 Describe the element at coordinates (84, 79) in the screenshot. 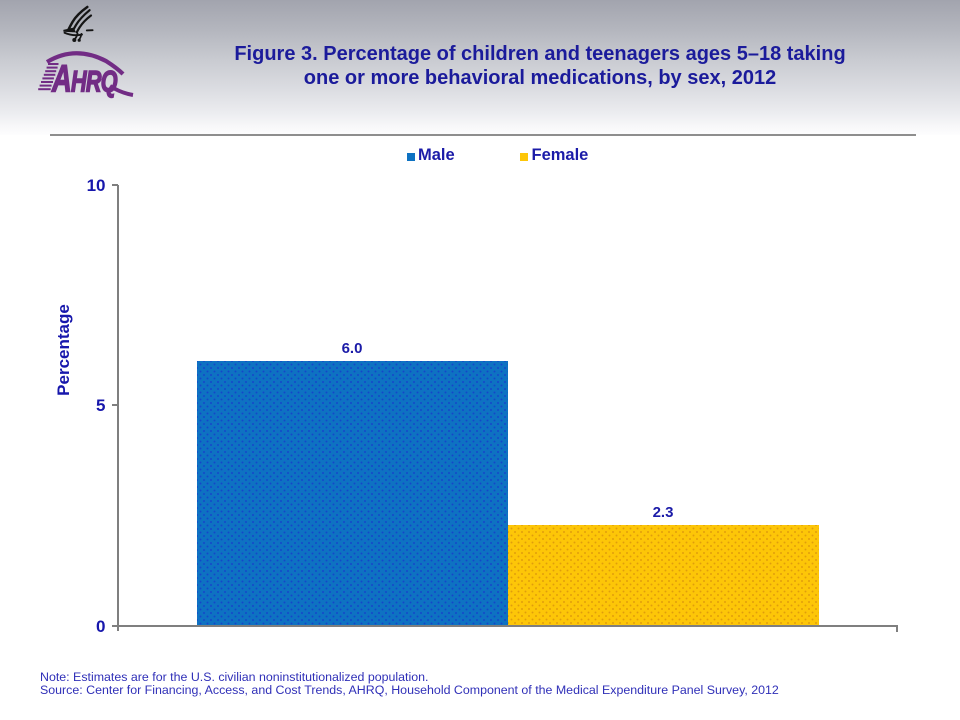

I see `svg-text: AHRQ` at that location.